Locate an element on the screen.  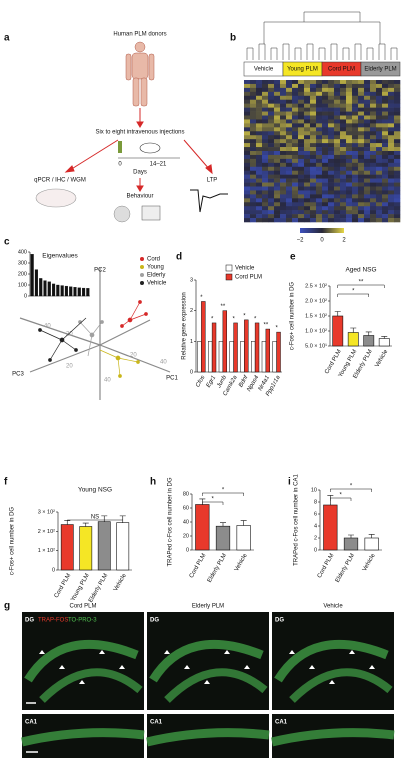
bar is located at coordinates (104, 546).